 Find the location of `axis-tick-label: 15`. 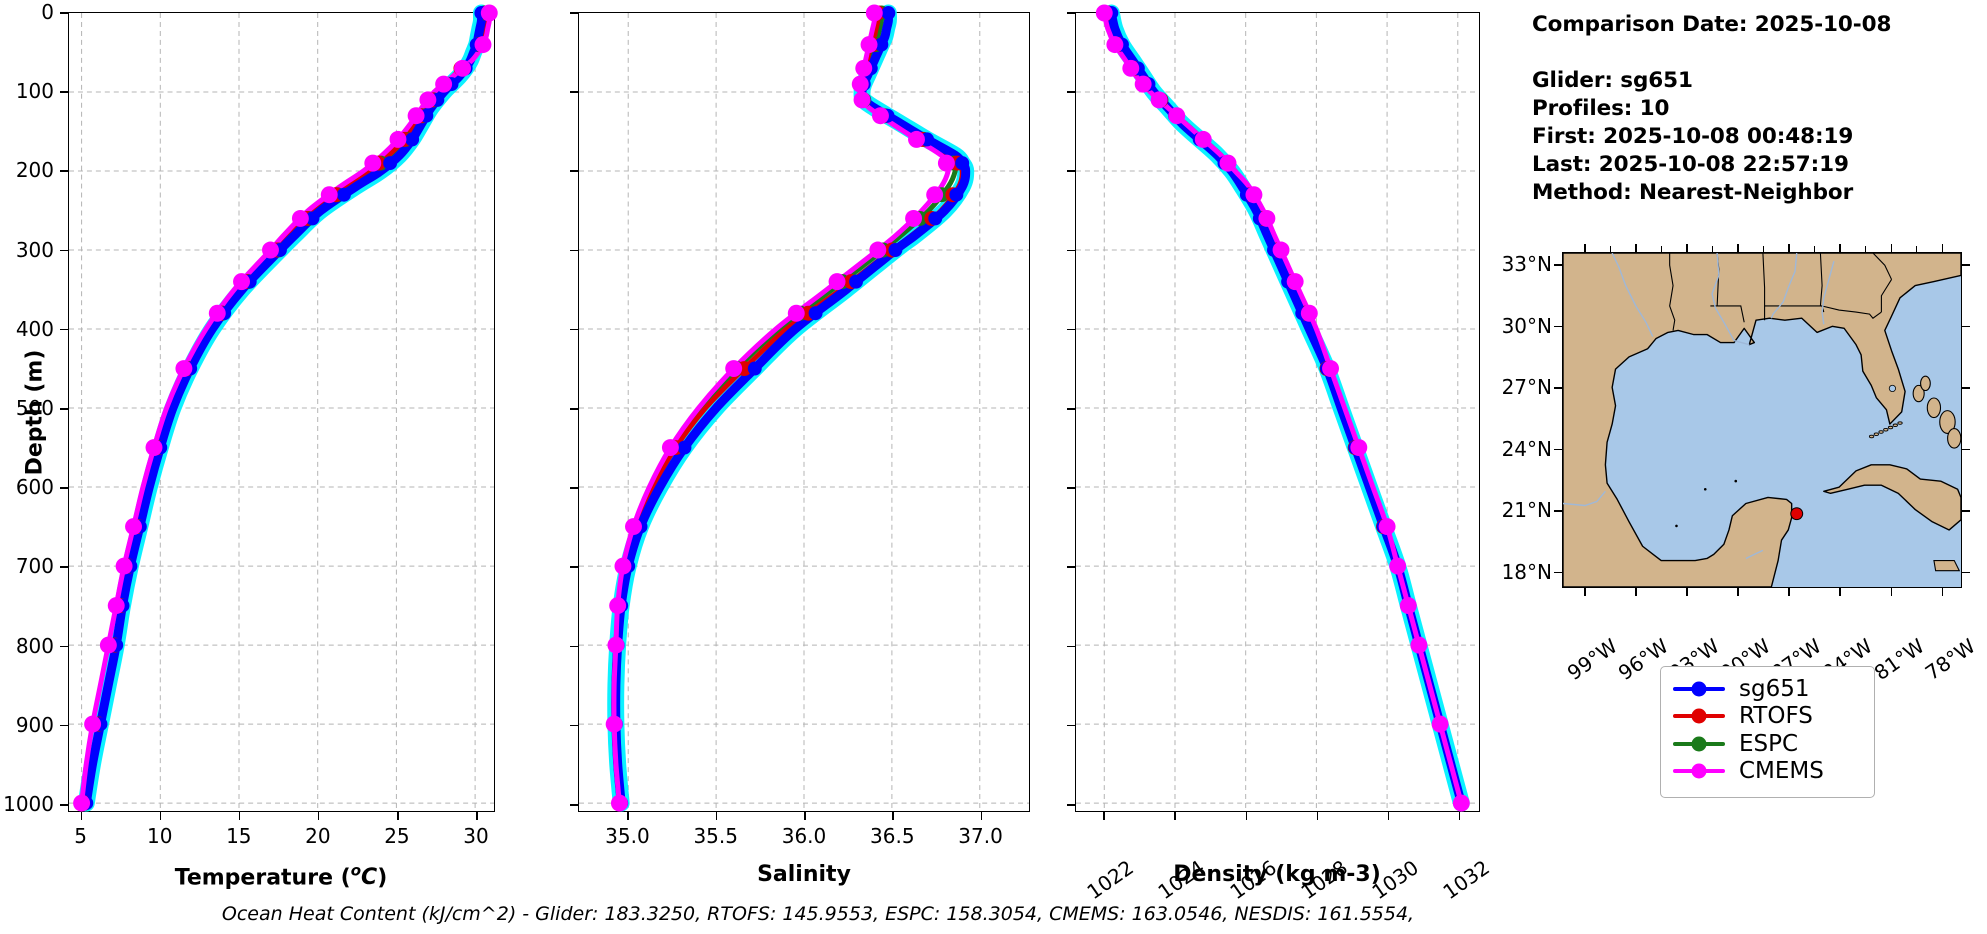

axis-tick-label: 15 is located at coordinates (239, 836).